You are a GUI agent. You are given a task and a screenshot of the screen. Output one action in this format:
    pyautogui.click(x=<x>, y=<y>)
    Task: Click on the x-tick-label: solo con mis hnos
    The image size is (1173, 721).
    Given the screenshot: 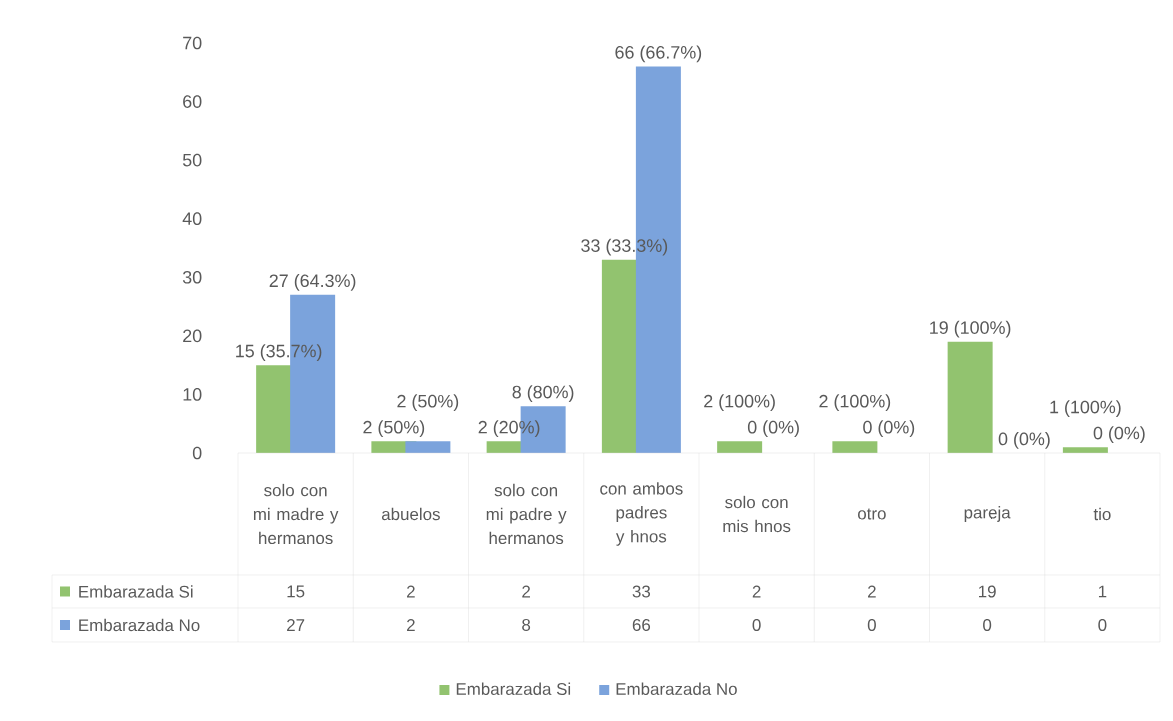 What is the action you would take?
    pyautogui.click(x=757, y=514)
    